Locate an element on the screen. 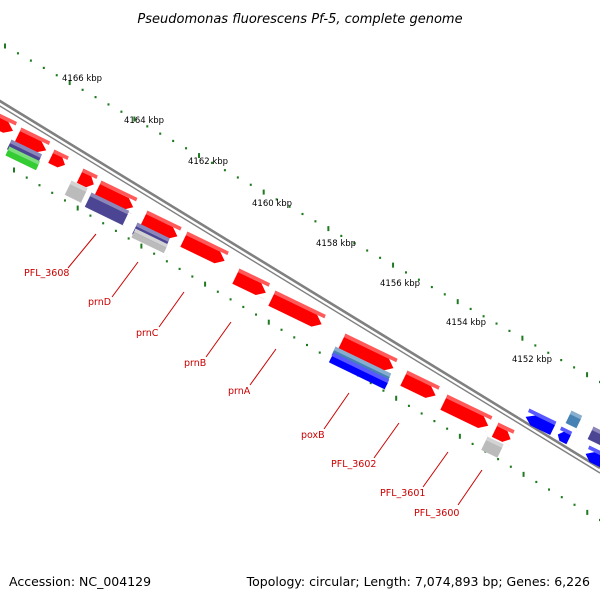 This screenshot has height=600, width=600. scale-label: 4162 kbp is located at coordinates (208, 162).